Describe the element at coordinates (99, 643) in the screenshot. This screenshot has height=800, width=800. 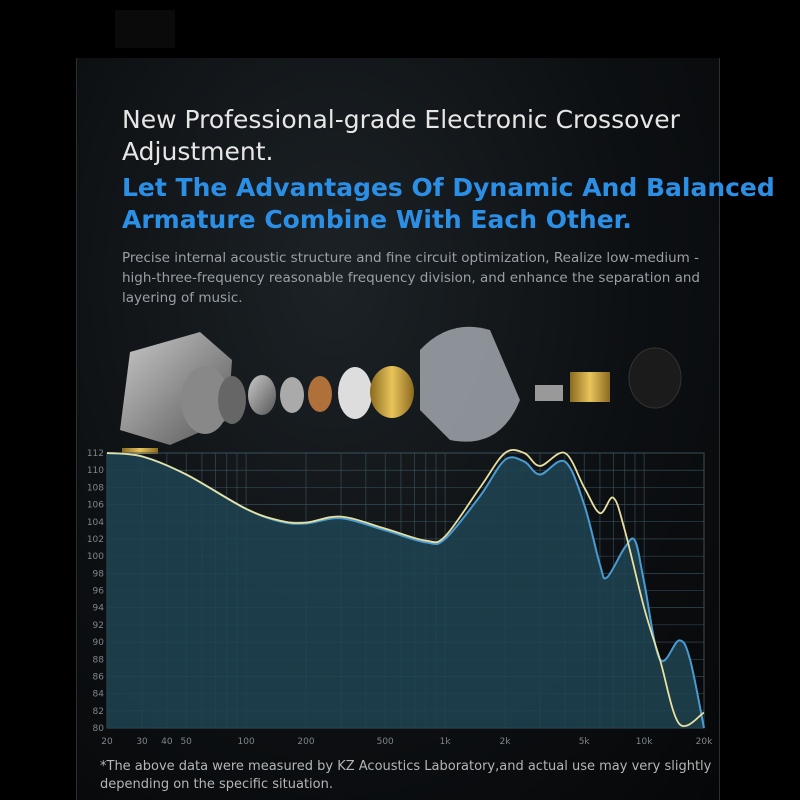
I see `y-tick-label: 90` at that location.